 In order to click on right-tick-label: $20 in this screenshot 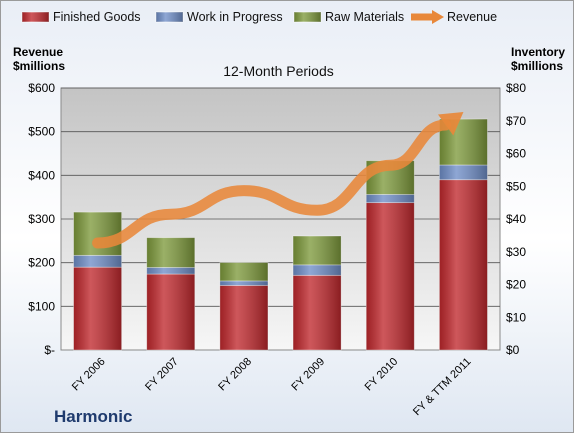, I will do `click(516, 285)`.